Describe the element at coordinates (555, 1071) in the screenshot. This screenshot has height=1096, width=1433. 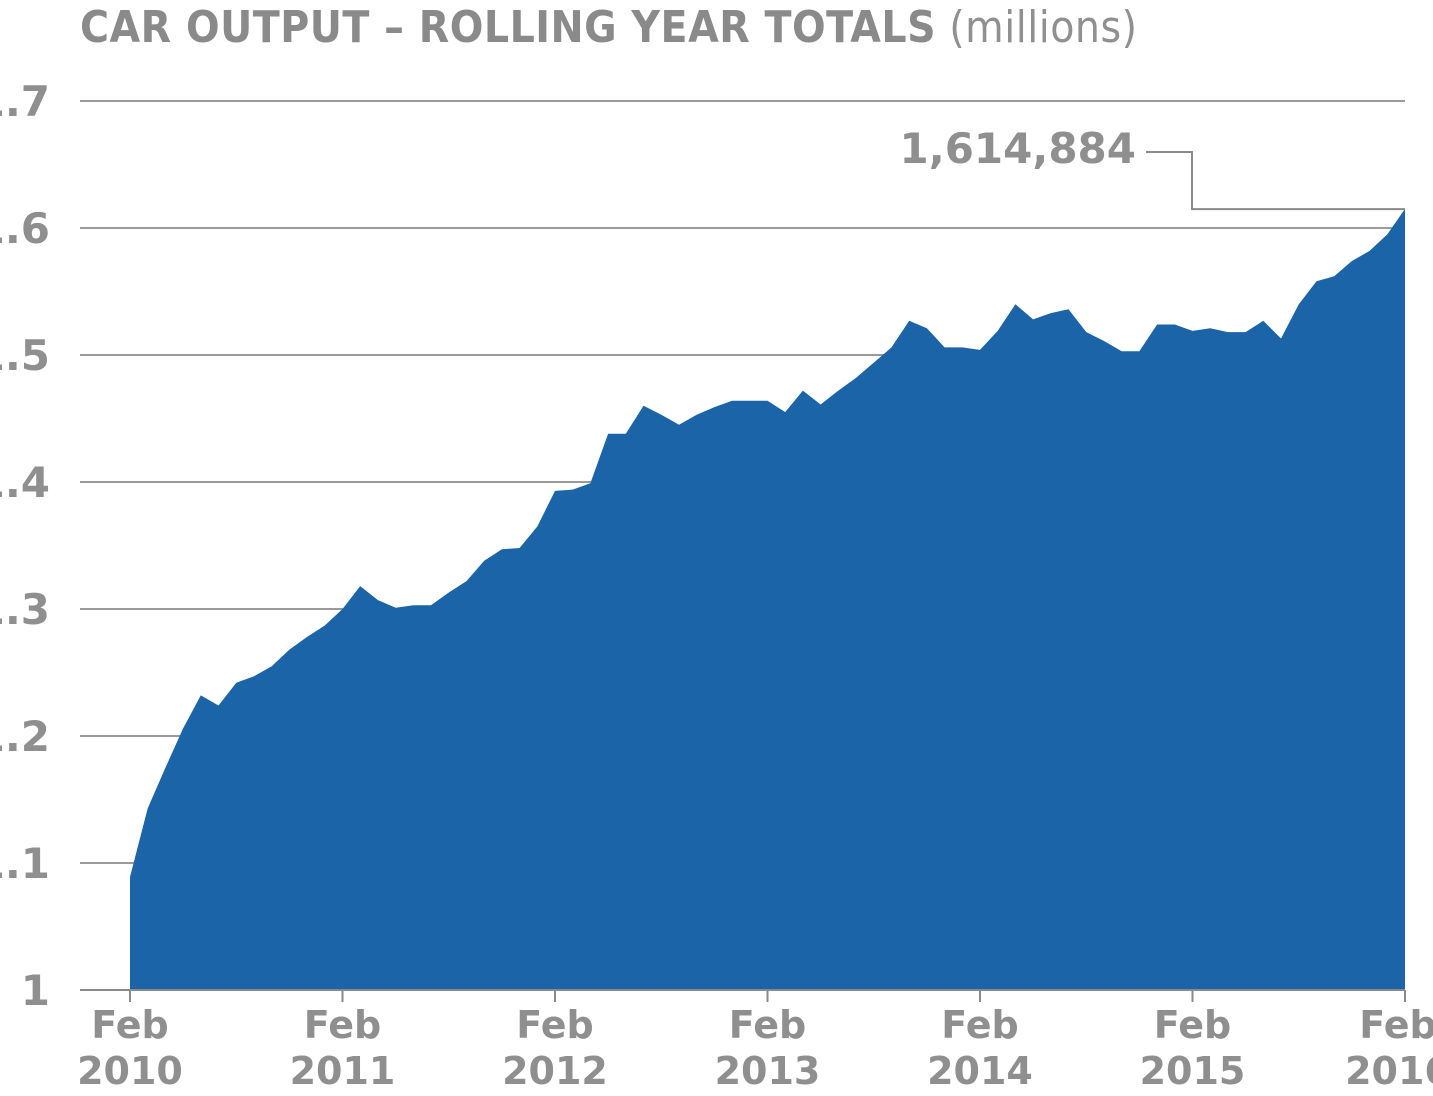
I see `x-tick-label-year: 2012` at that location.